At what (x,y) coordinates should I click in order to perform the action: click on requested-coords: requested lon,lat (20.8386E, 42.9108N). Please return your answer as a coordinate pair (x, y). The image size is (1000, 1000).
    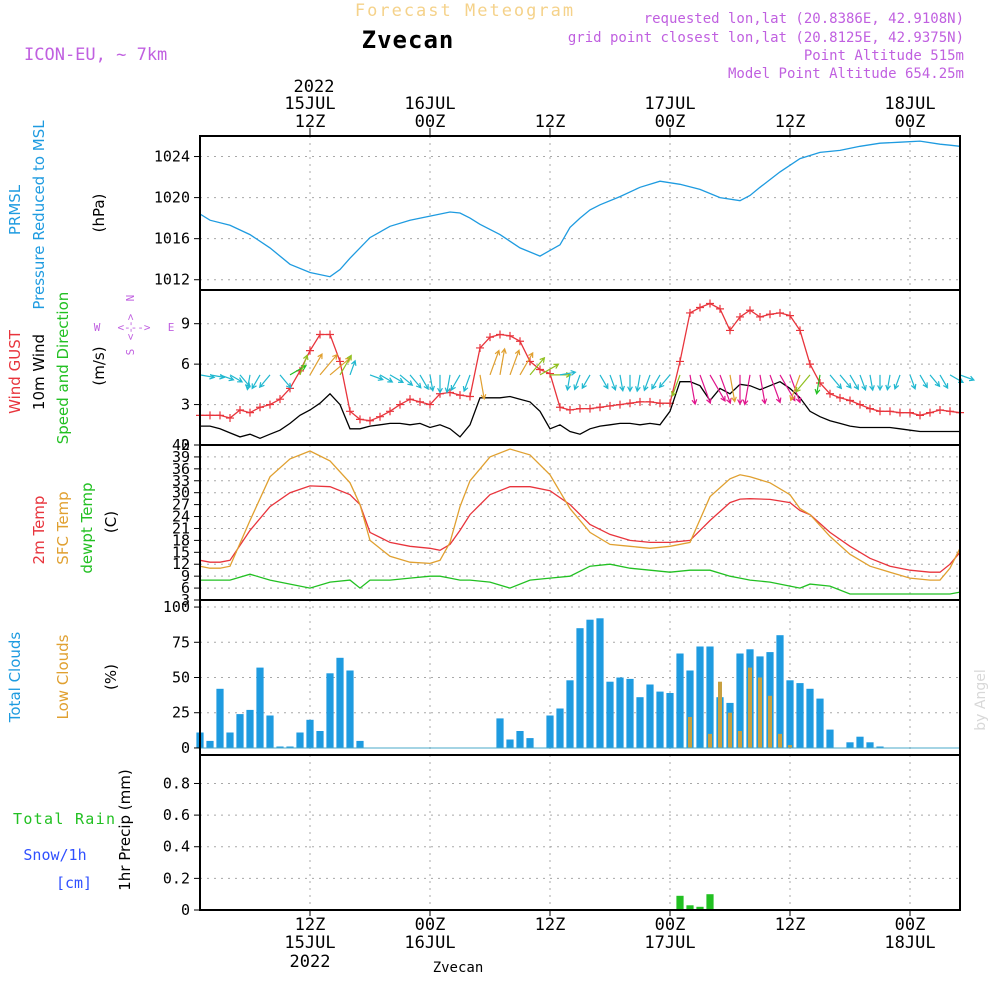
    Looking at the image, I should click on (804, 19).